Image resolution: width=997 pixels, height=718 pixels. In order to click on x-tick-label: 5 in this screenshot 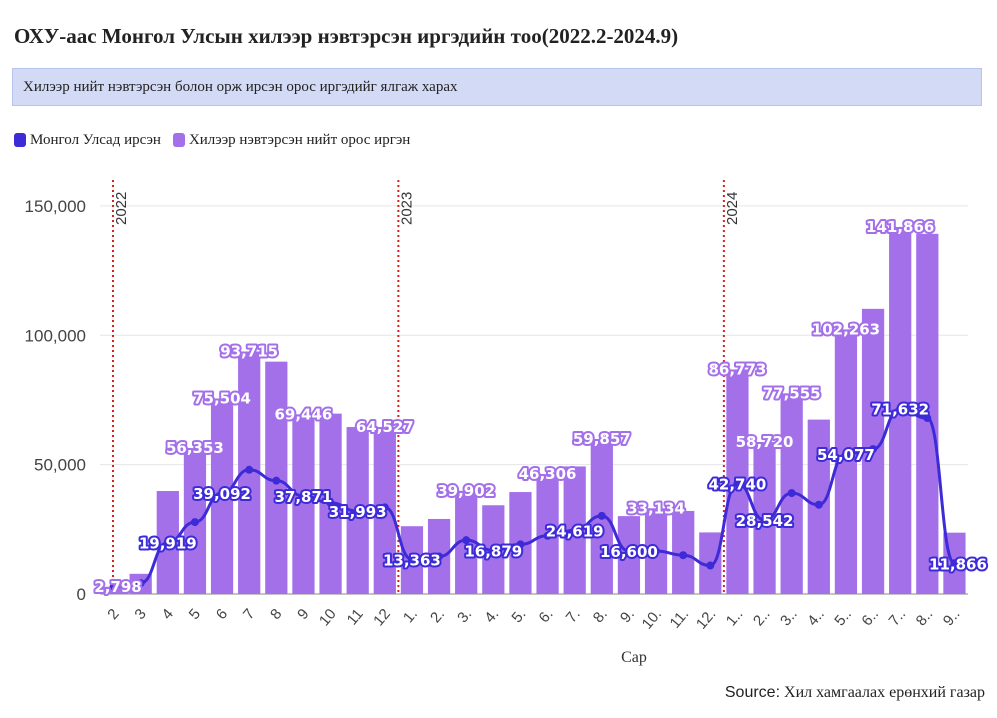, I will do `click(195, 614)`.